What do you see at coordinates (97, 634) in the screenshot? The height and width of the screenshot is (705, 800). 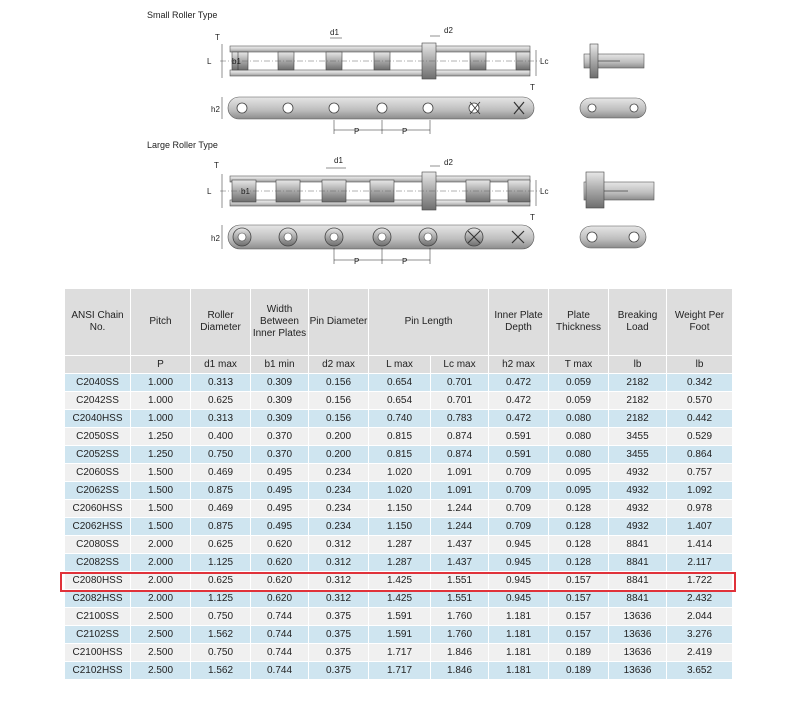 I see `table-cell: C2102SS` at bounding box center [97, 634].